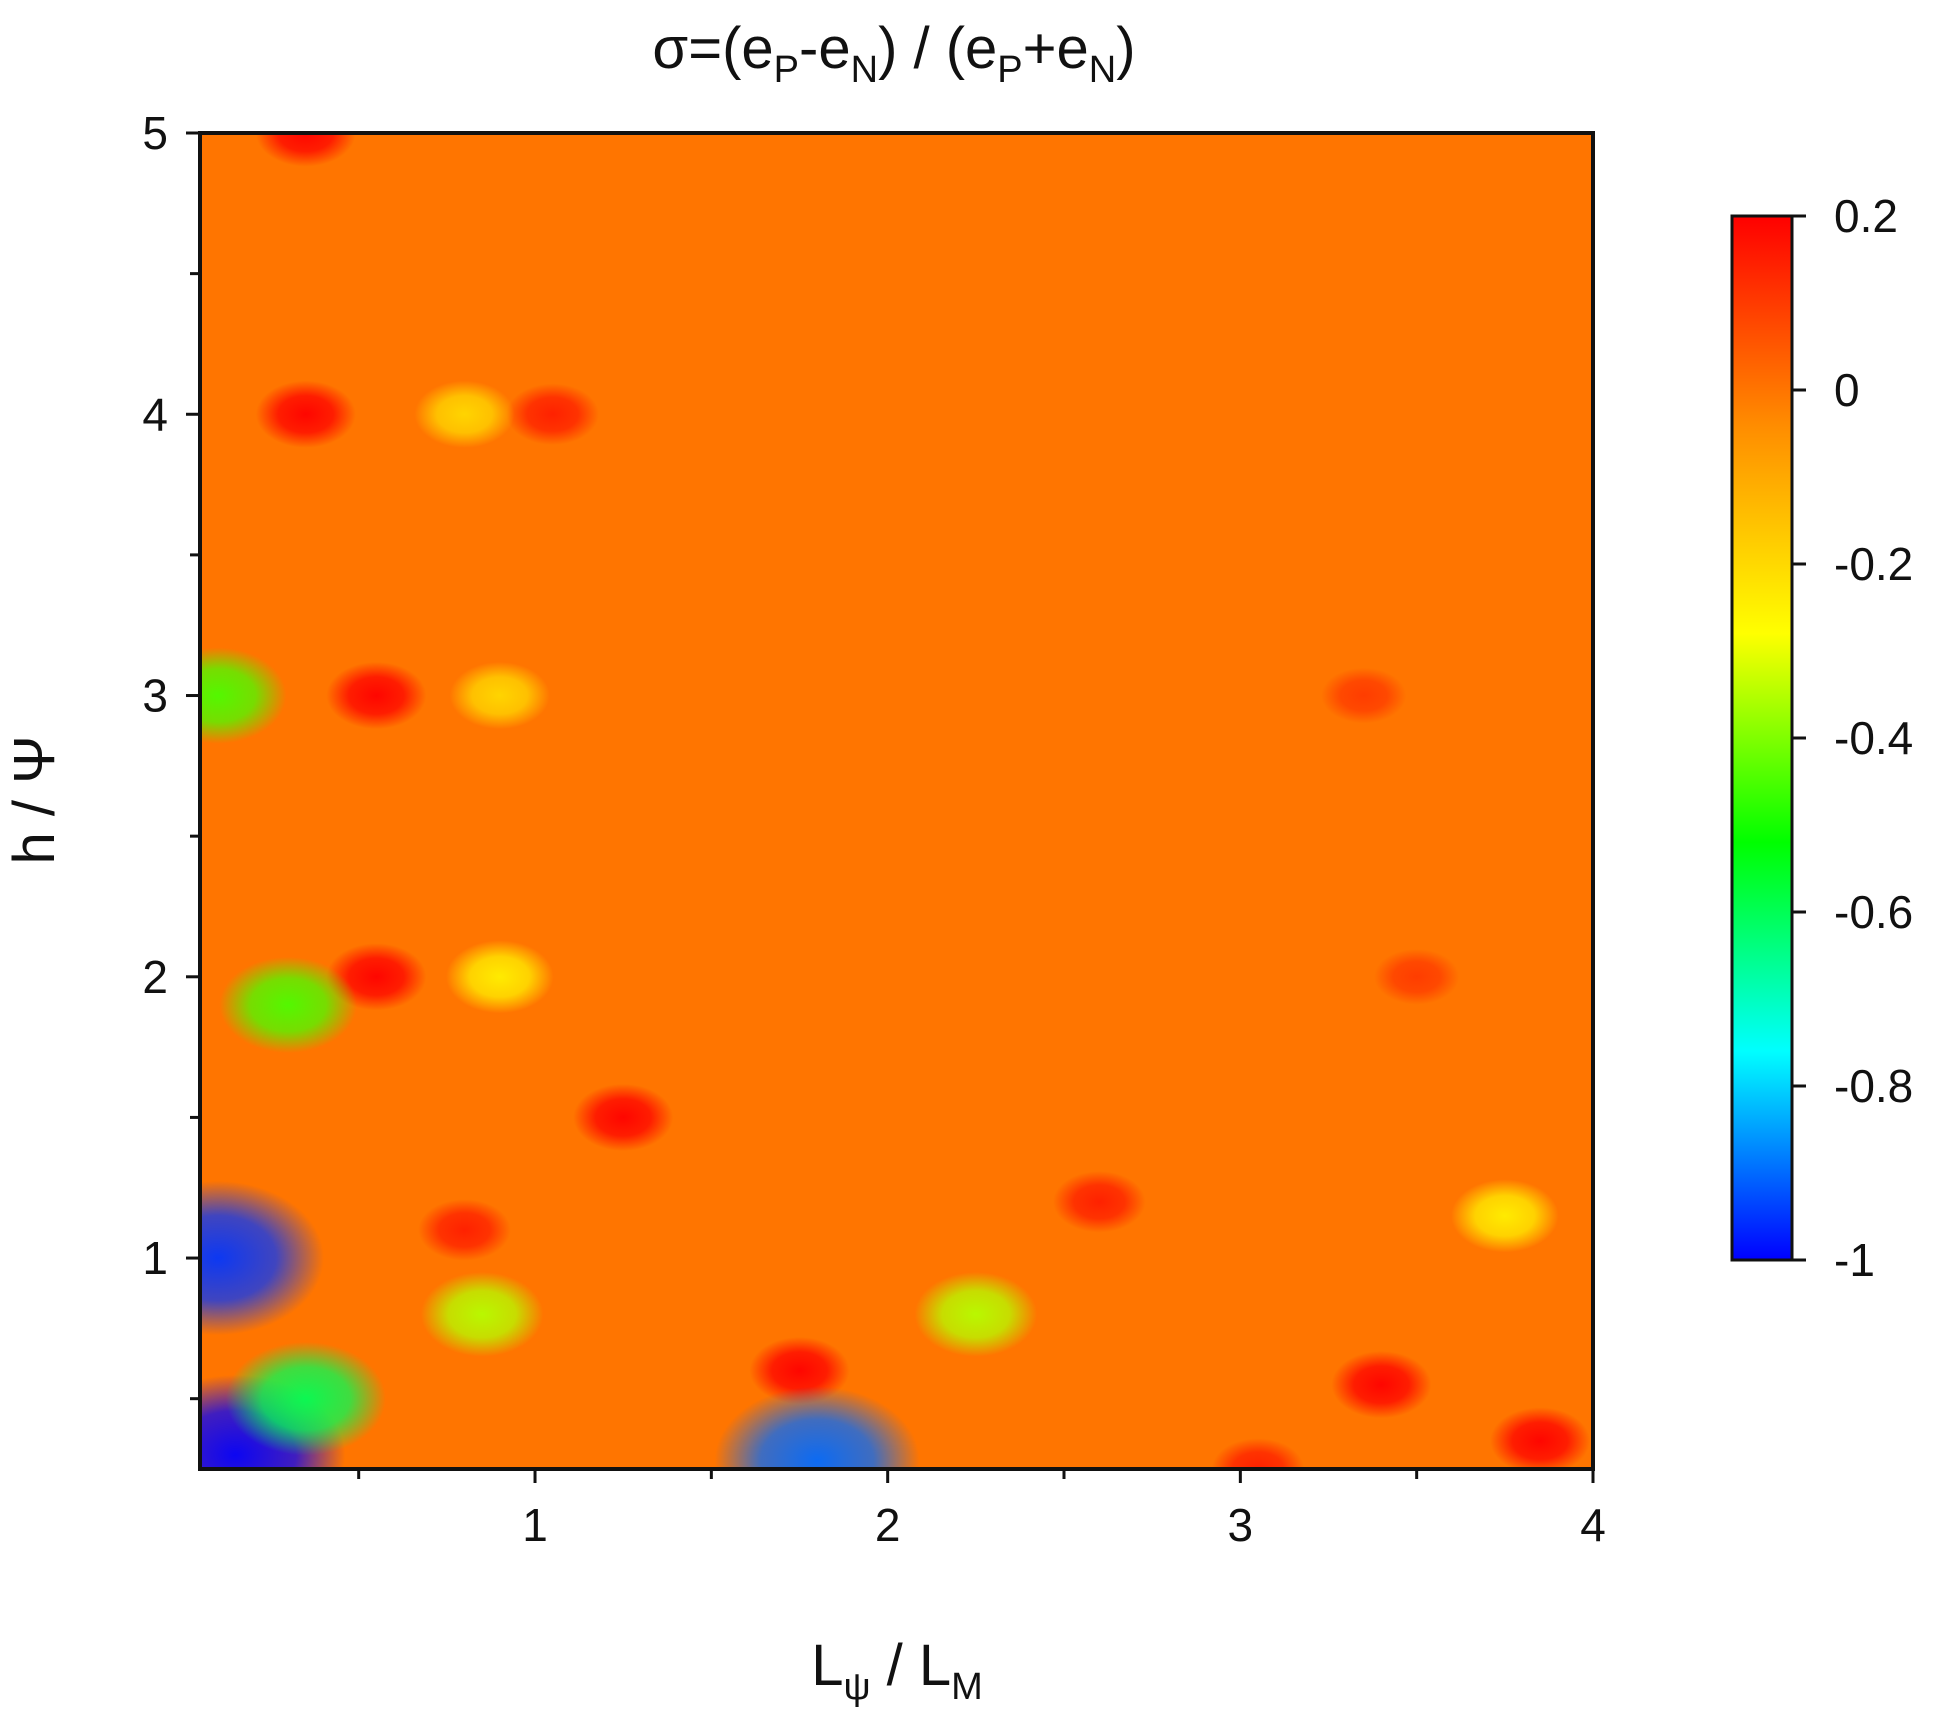  Describe the element at coordinates (1873, 912) in the screenshot. I see `colorbar-tick-label: -0.6` at that location.